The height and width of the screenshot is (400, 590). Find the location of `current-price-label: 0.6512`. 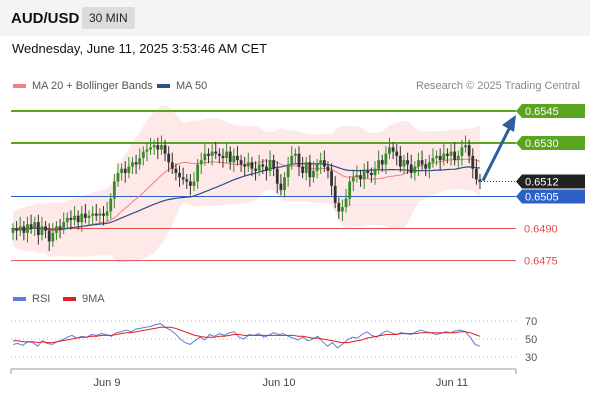

current-price-label: 0.6512 is located at coordinates (542, 183).